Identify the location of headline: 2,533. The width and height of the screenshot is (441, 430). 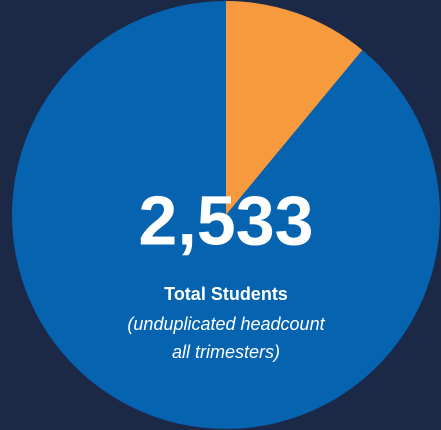
(225, 220).